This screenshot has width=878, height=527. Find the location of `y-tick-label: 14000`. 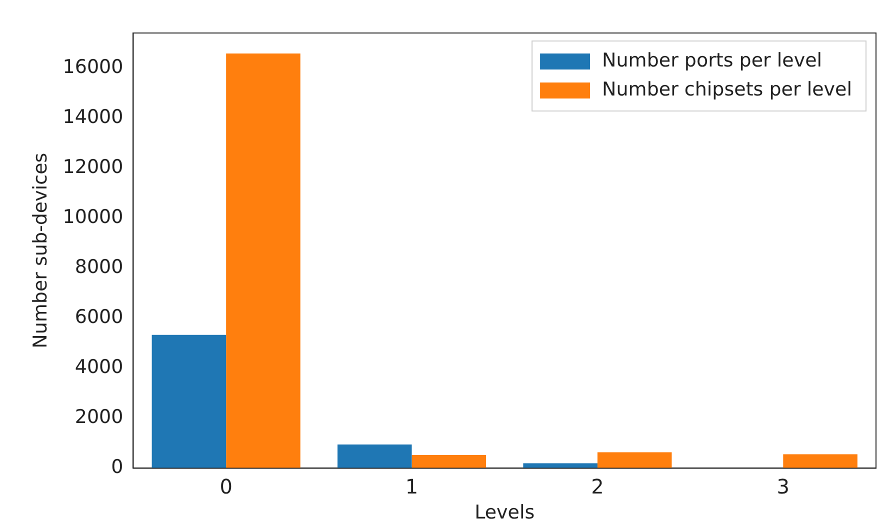

y-tick-label: 14000 is located at coordinates (93, 117).